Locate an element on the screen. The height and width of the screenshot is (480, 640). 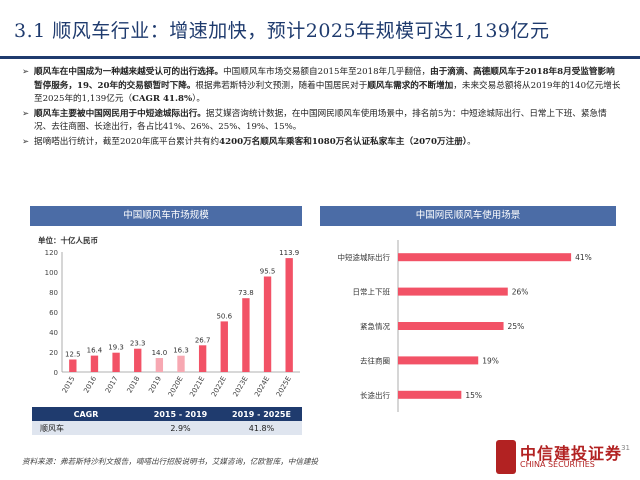
bullet-1-text-c: ，未来交易总额将从2019年的140亿元增长至2025年的1,139亿元（ is located at coordinates (327, 92).